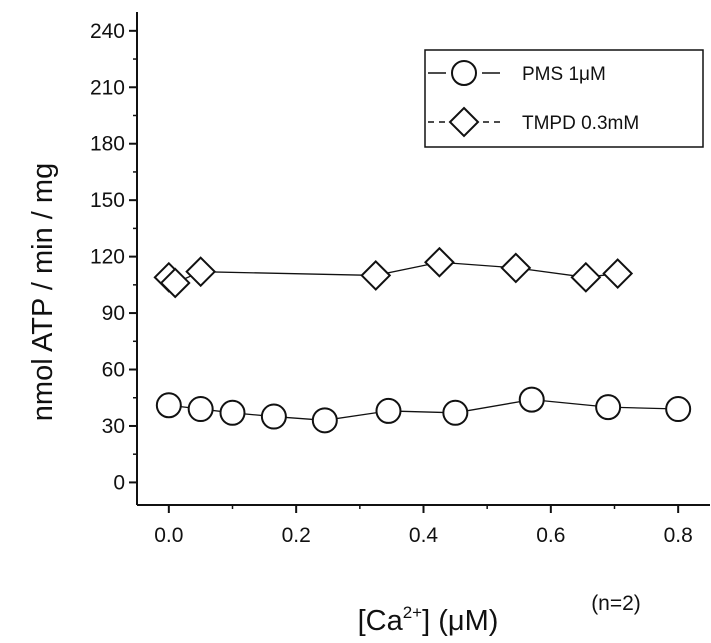  I want to click on x-tick-label: 0.0, so click(168, 535).